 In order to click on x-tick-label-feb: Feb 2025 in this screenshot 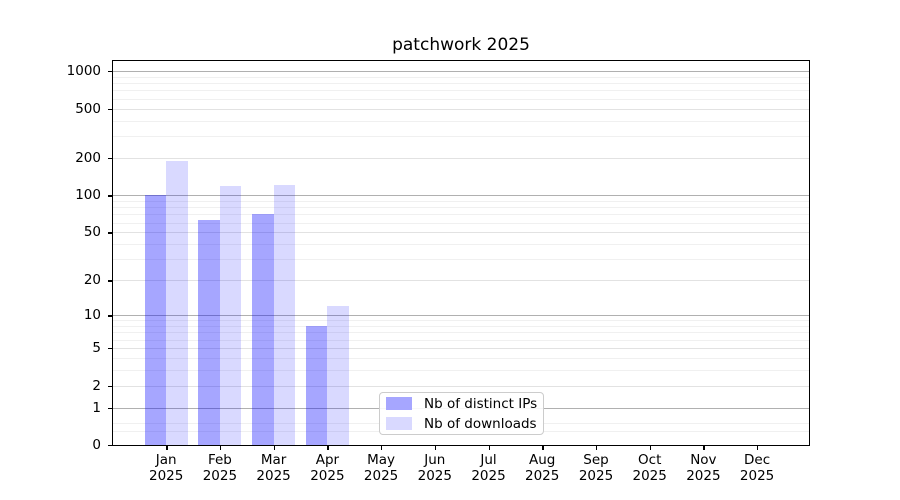, I will do `click(220, 468)`.